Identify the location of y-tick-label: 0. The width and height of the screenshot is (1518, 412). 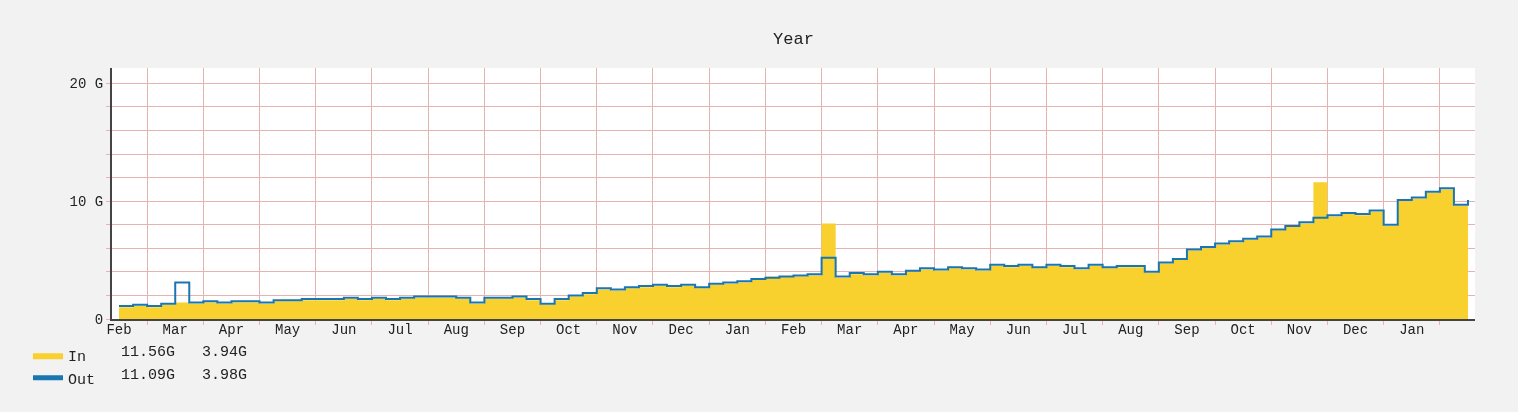
(99, 319).